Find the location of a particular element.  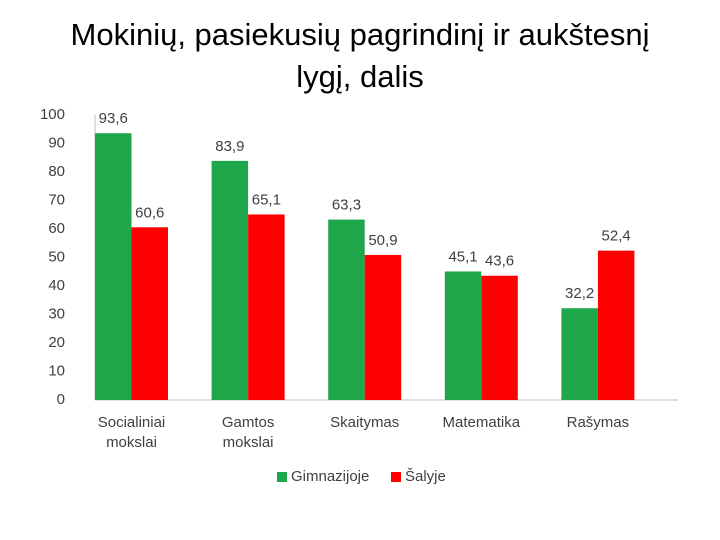

data-label: 50,9 is located at coordinates (382, 240).